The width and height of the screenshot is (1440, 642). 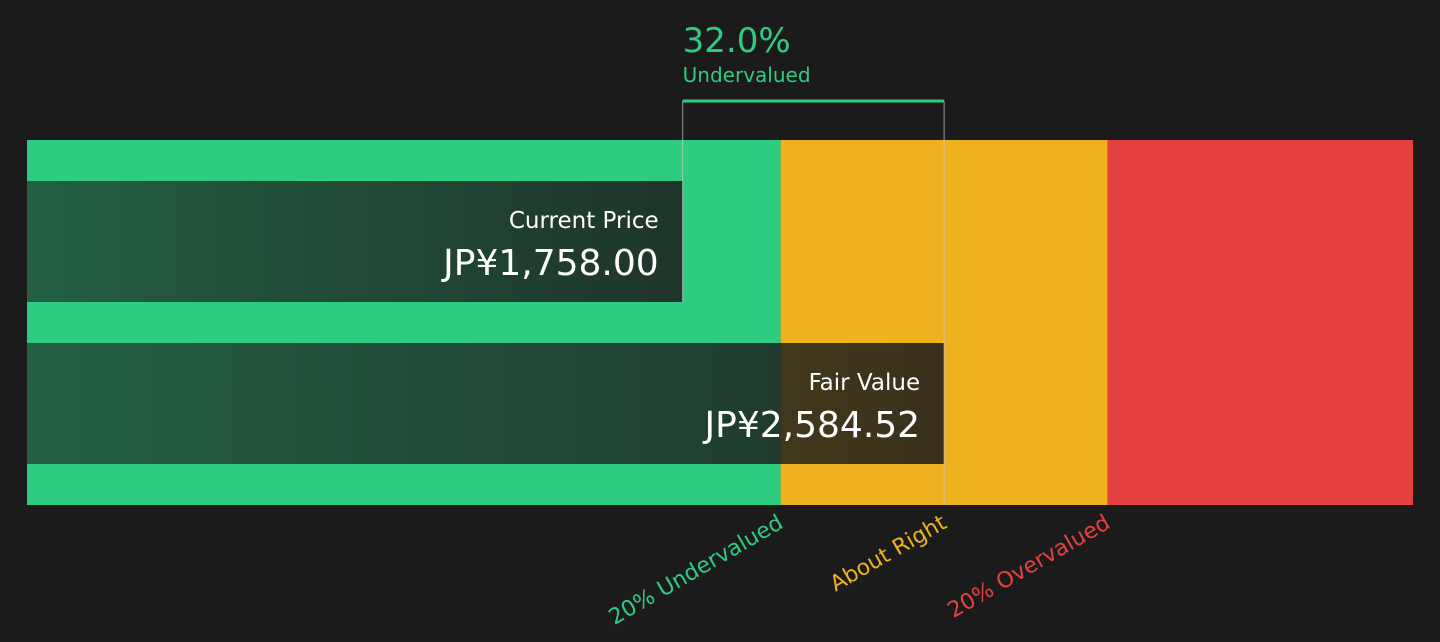 I want to click on bar-value-label: JP¥2,584.52, so click(x=812, y=425).